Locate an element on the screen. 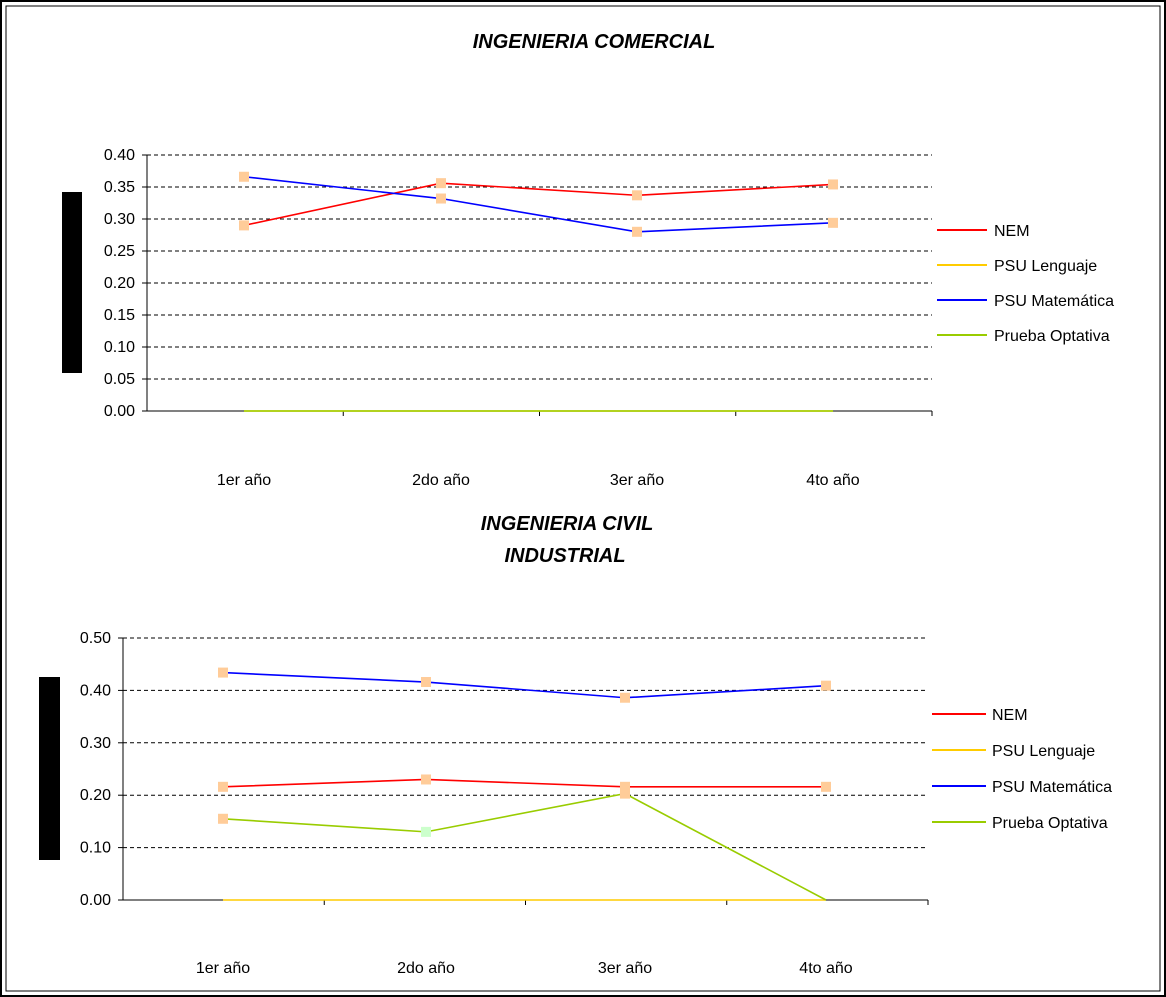  chart1-ytick-label: 0.40 is located at coordinates (119, 155).